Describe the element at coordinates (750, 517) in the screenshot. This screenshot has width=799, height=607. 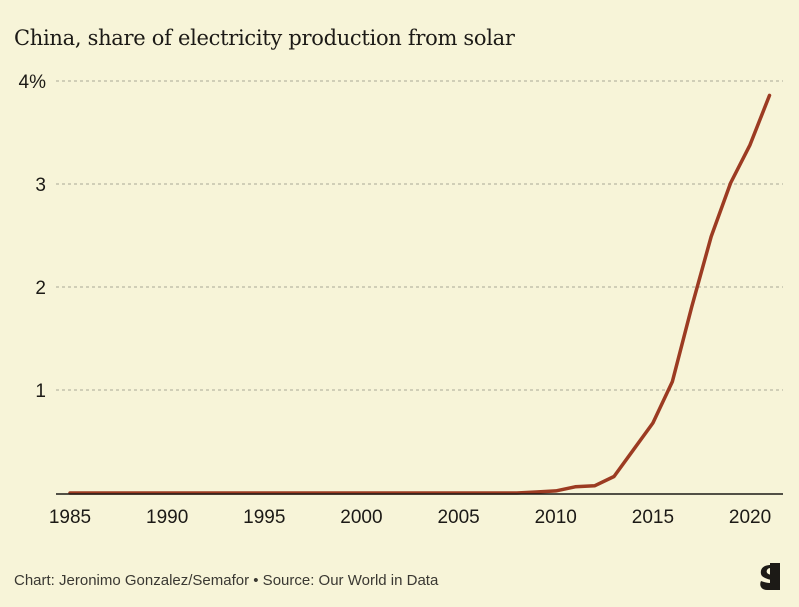
I see `x-tick-label: 2020` at that location.